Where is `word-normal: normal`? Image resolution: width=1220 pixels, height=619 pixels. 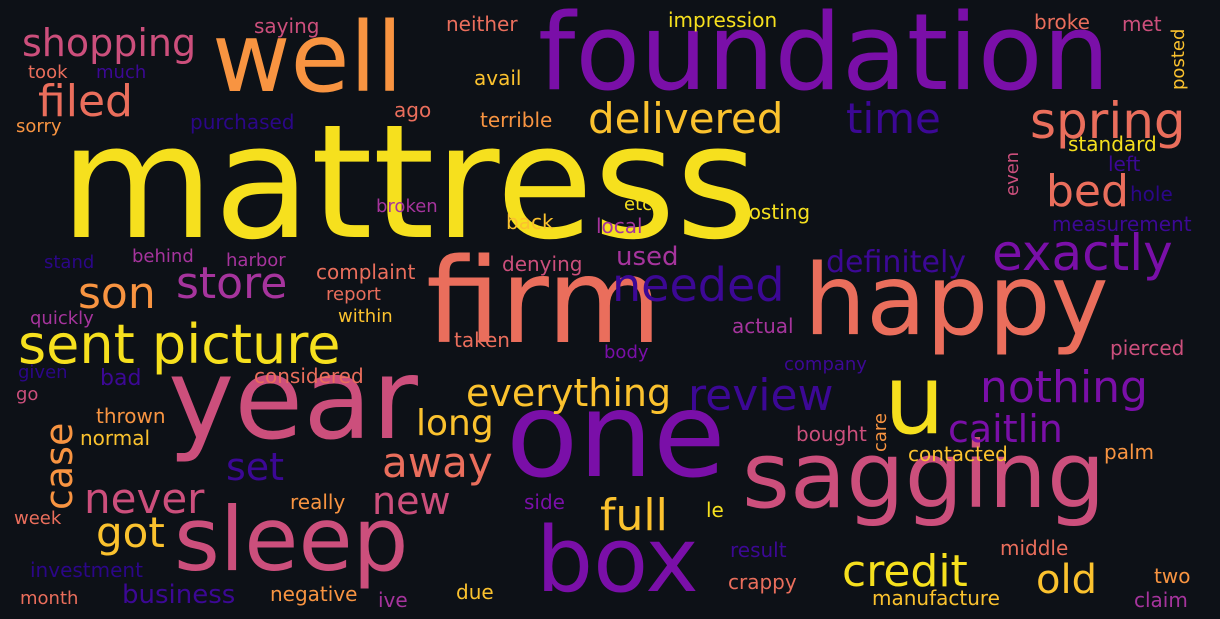 word-normal: normal is located at coordinates (115, 438).